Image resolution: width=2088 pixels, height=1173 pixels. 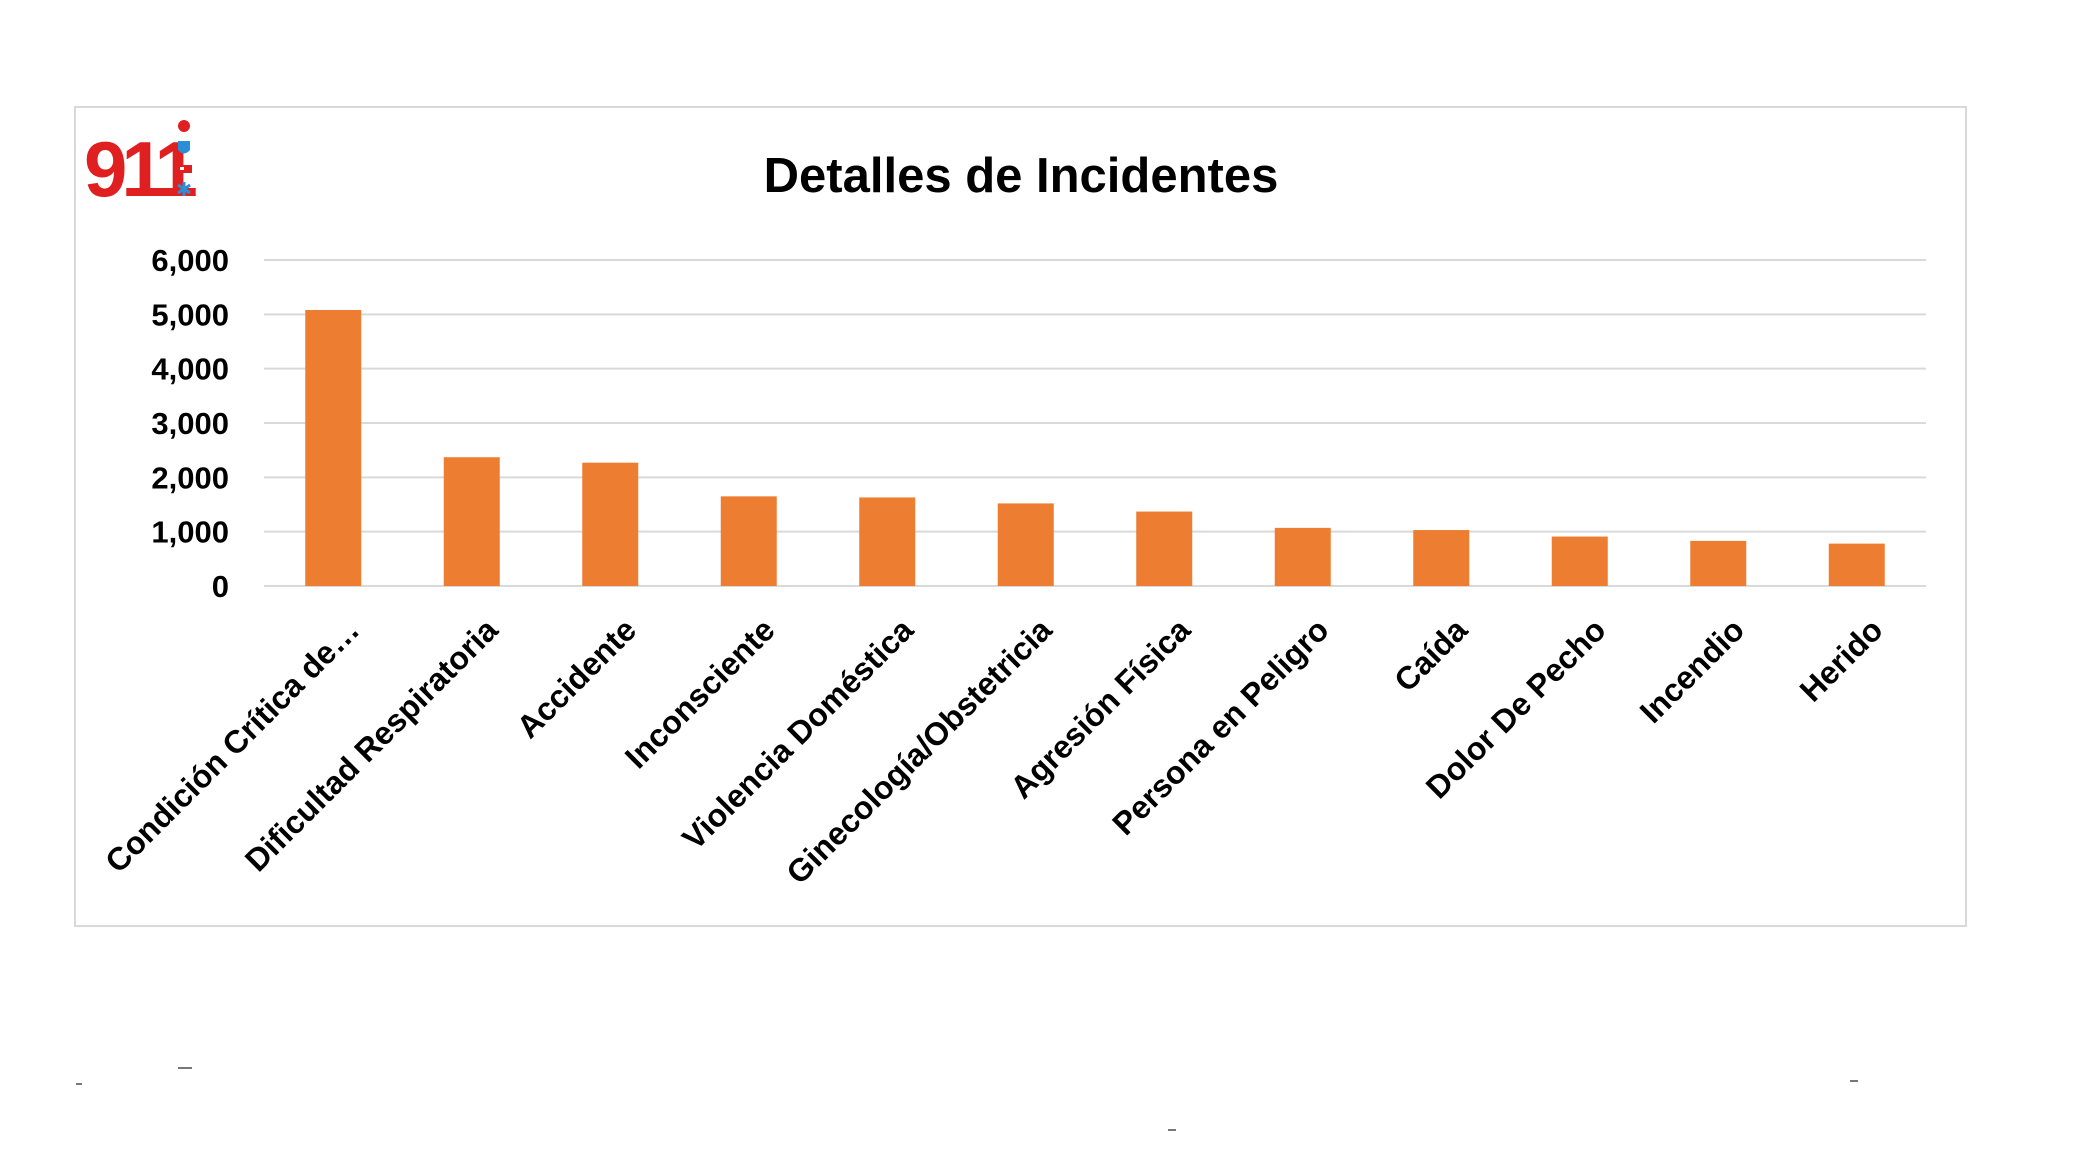 I want to click on heart-icon, so click(x=184, y=126).